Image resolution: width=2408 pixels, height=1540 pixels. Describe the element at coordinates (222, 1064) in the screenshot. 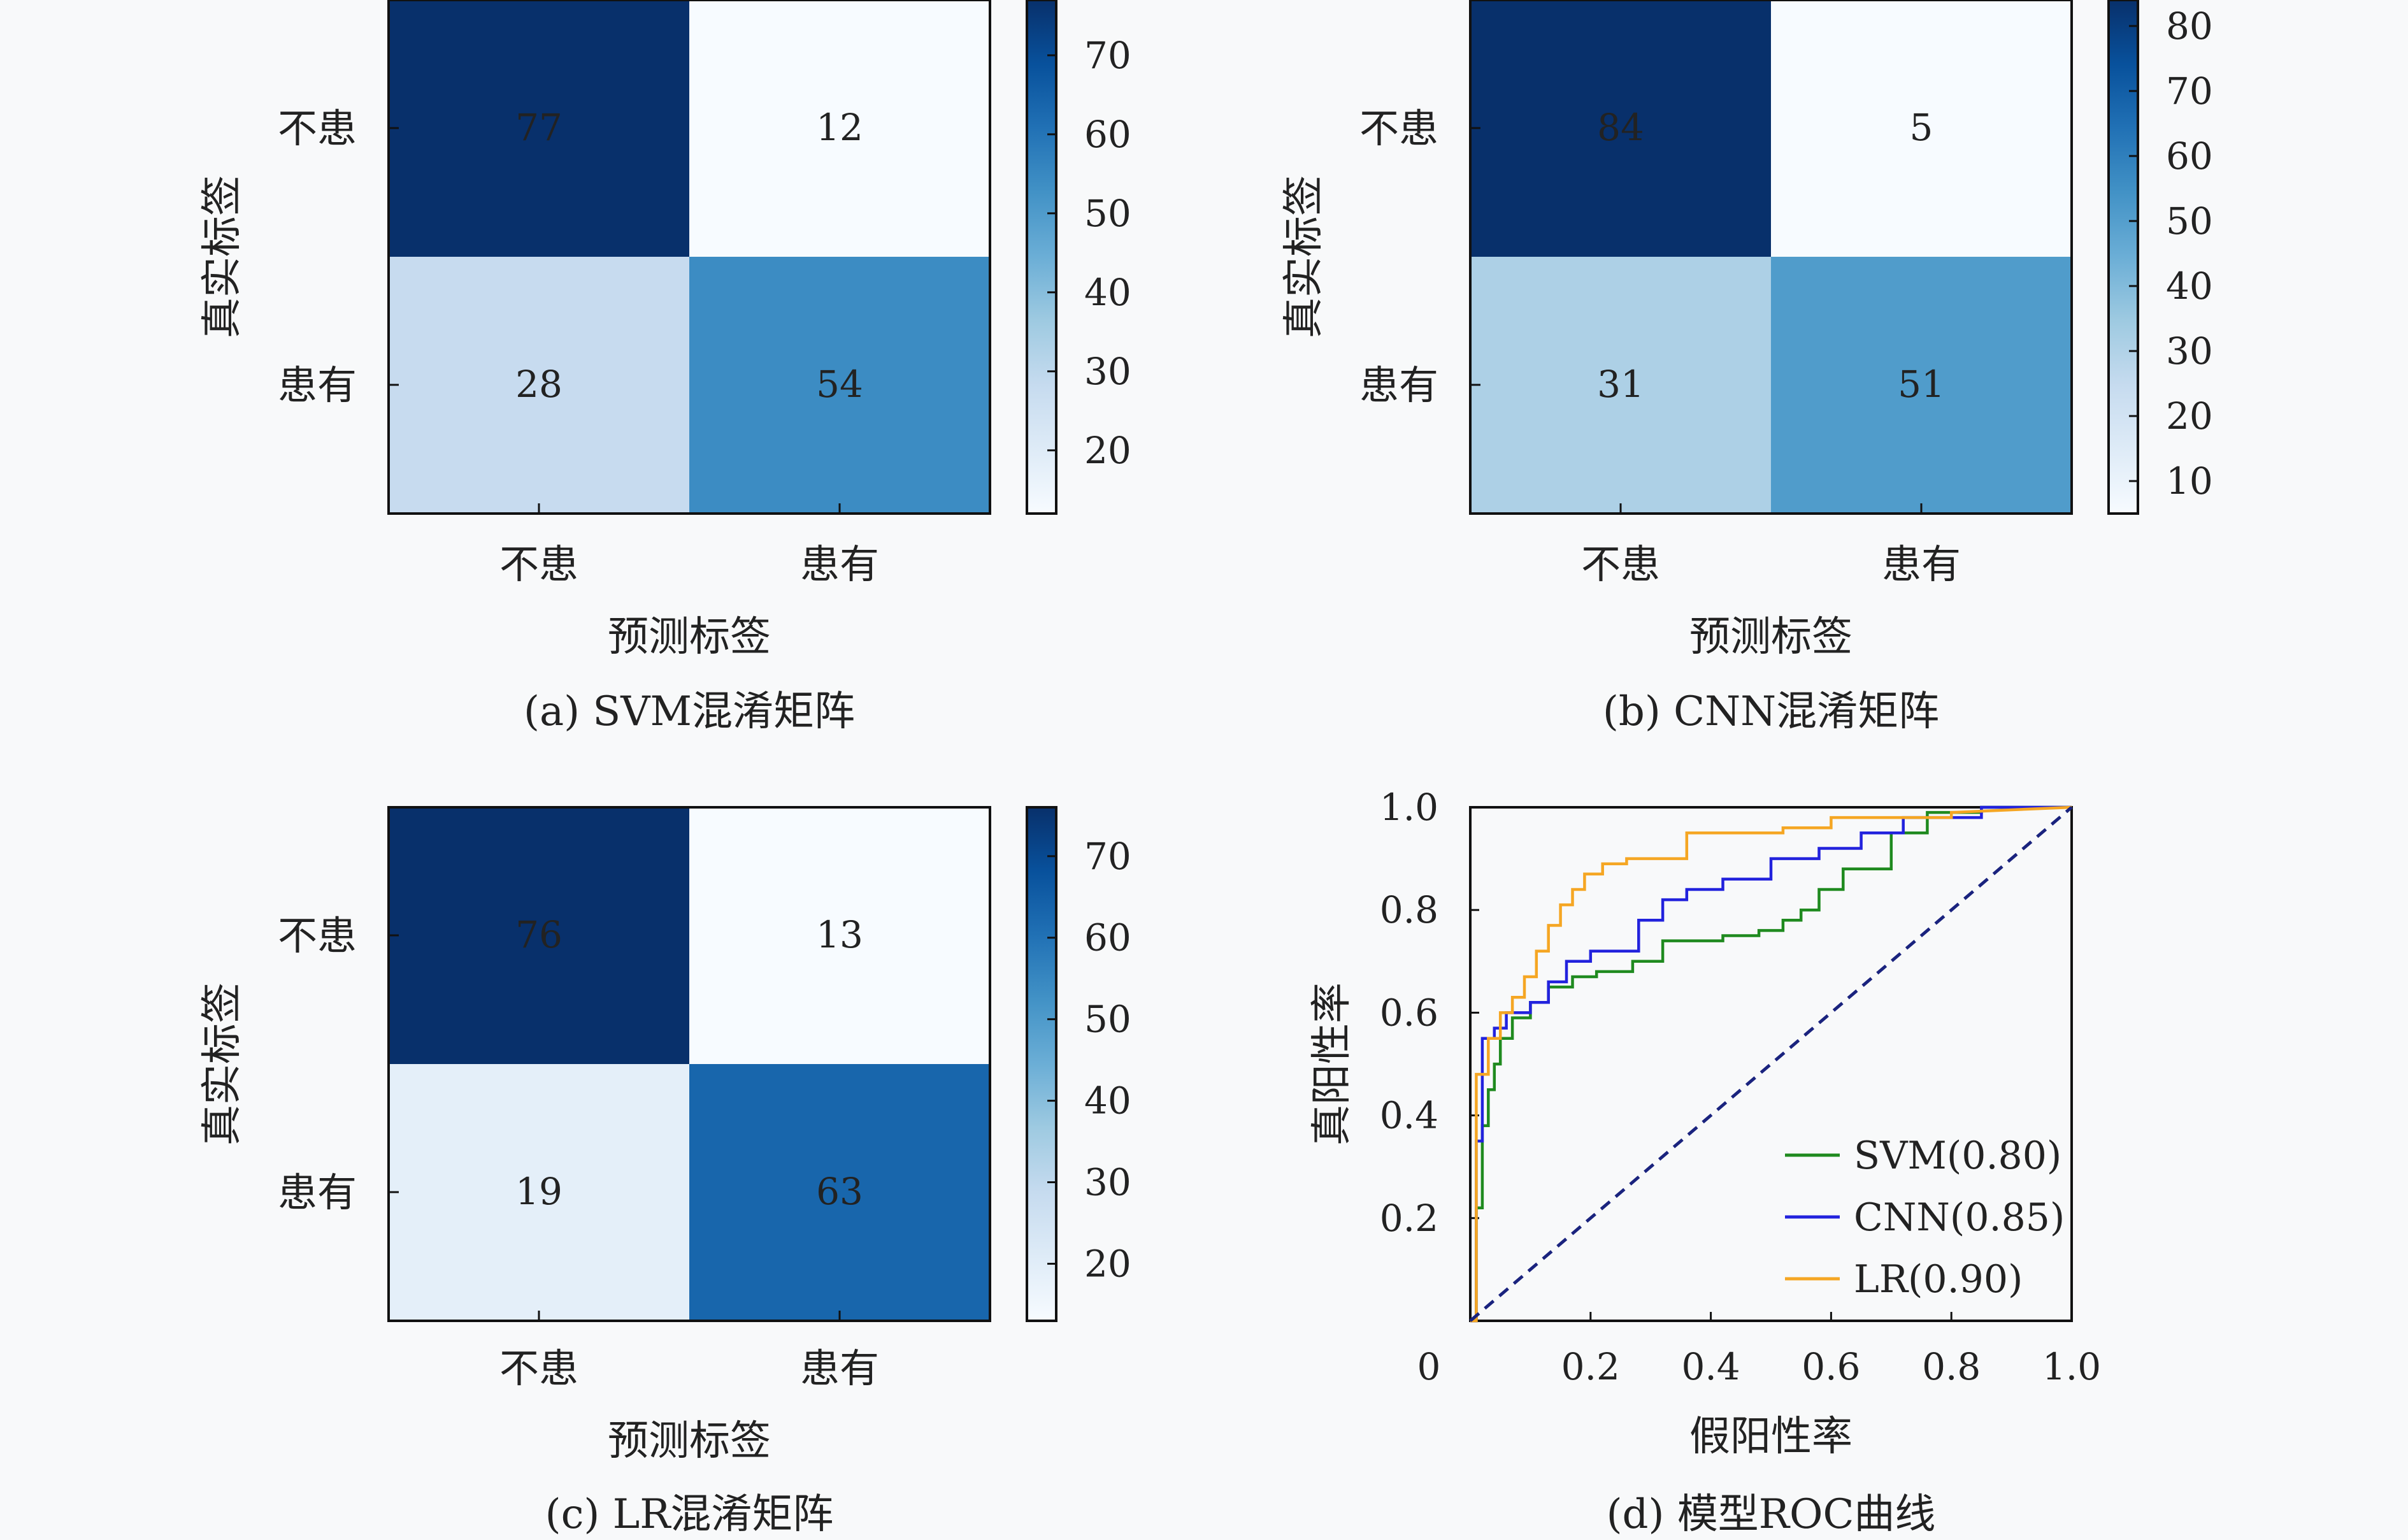

I see `y-axis-label-c: 真实标签` at that location.